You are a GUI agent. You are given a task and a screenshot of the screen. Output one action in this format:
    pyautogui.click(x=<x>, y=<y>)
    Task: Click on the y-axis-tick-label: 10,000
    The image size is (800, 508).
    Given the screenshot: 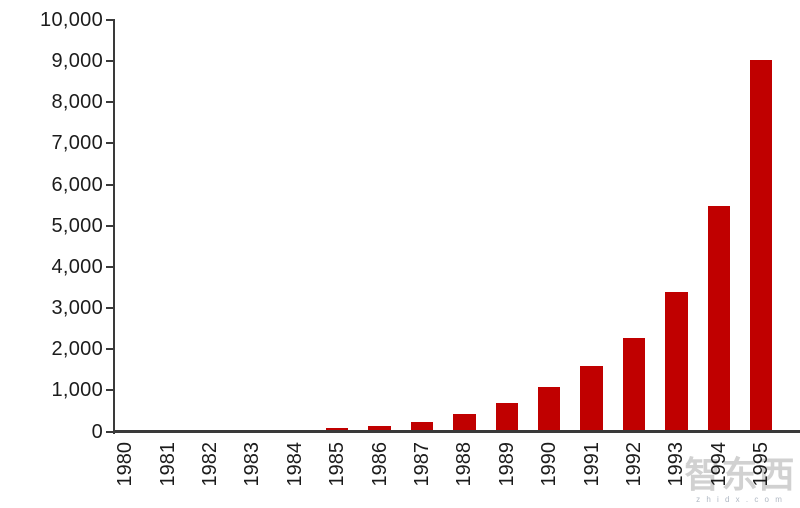 What is the action you would take?
    pyautogui.click(x=71, y=20)
    